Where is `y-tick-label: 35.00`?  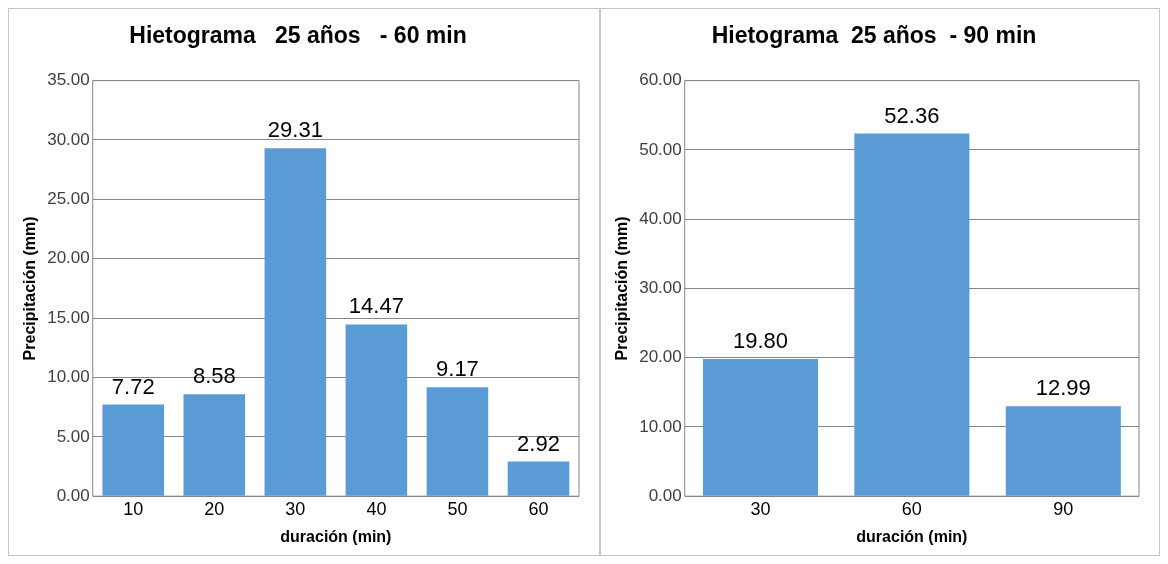
y-tick-label: 35.00 is located at coordinates (68, 80).